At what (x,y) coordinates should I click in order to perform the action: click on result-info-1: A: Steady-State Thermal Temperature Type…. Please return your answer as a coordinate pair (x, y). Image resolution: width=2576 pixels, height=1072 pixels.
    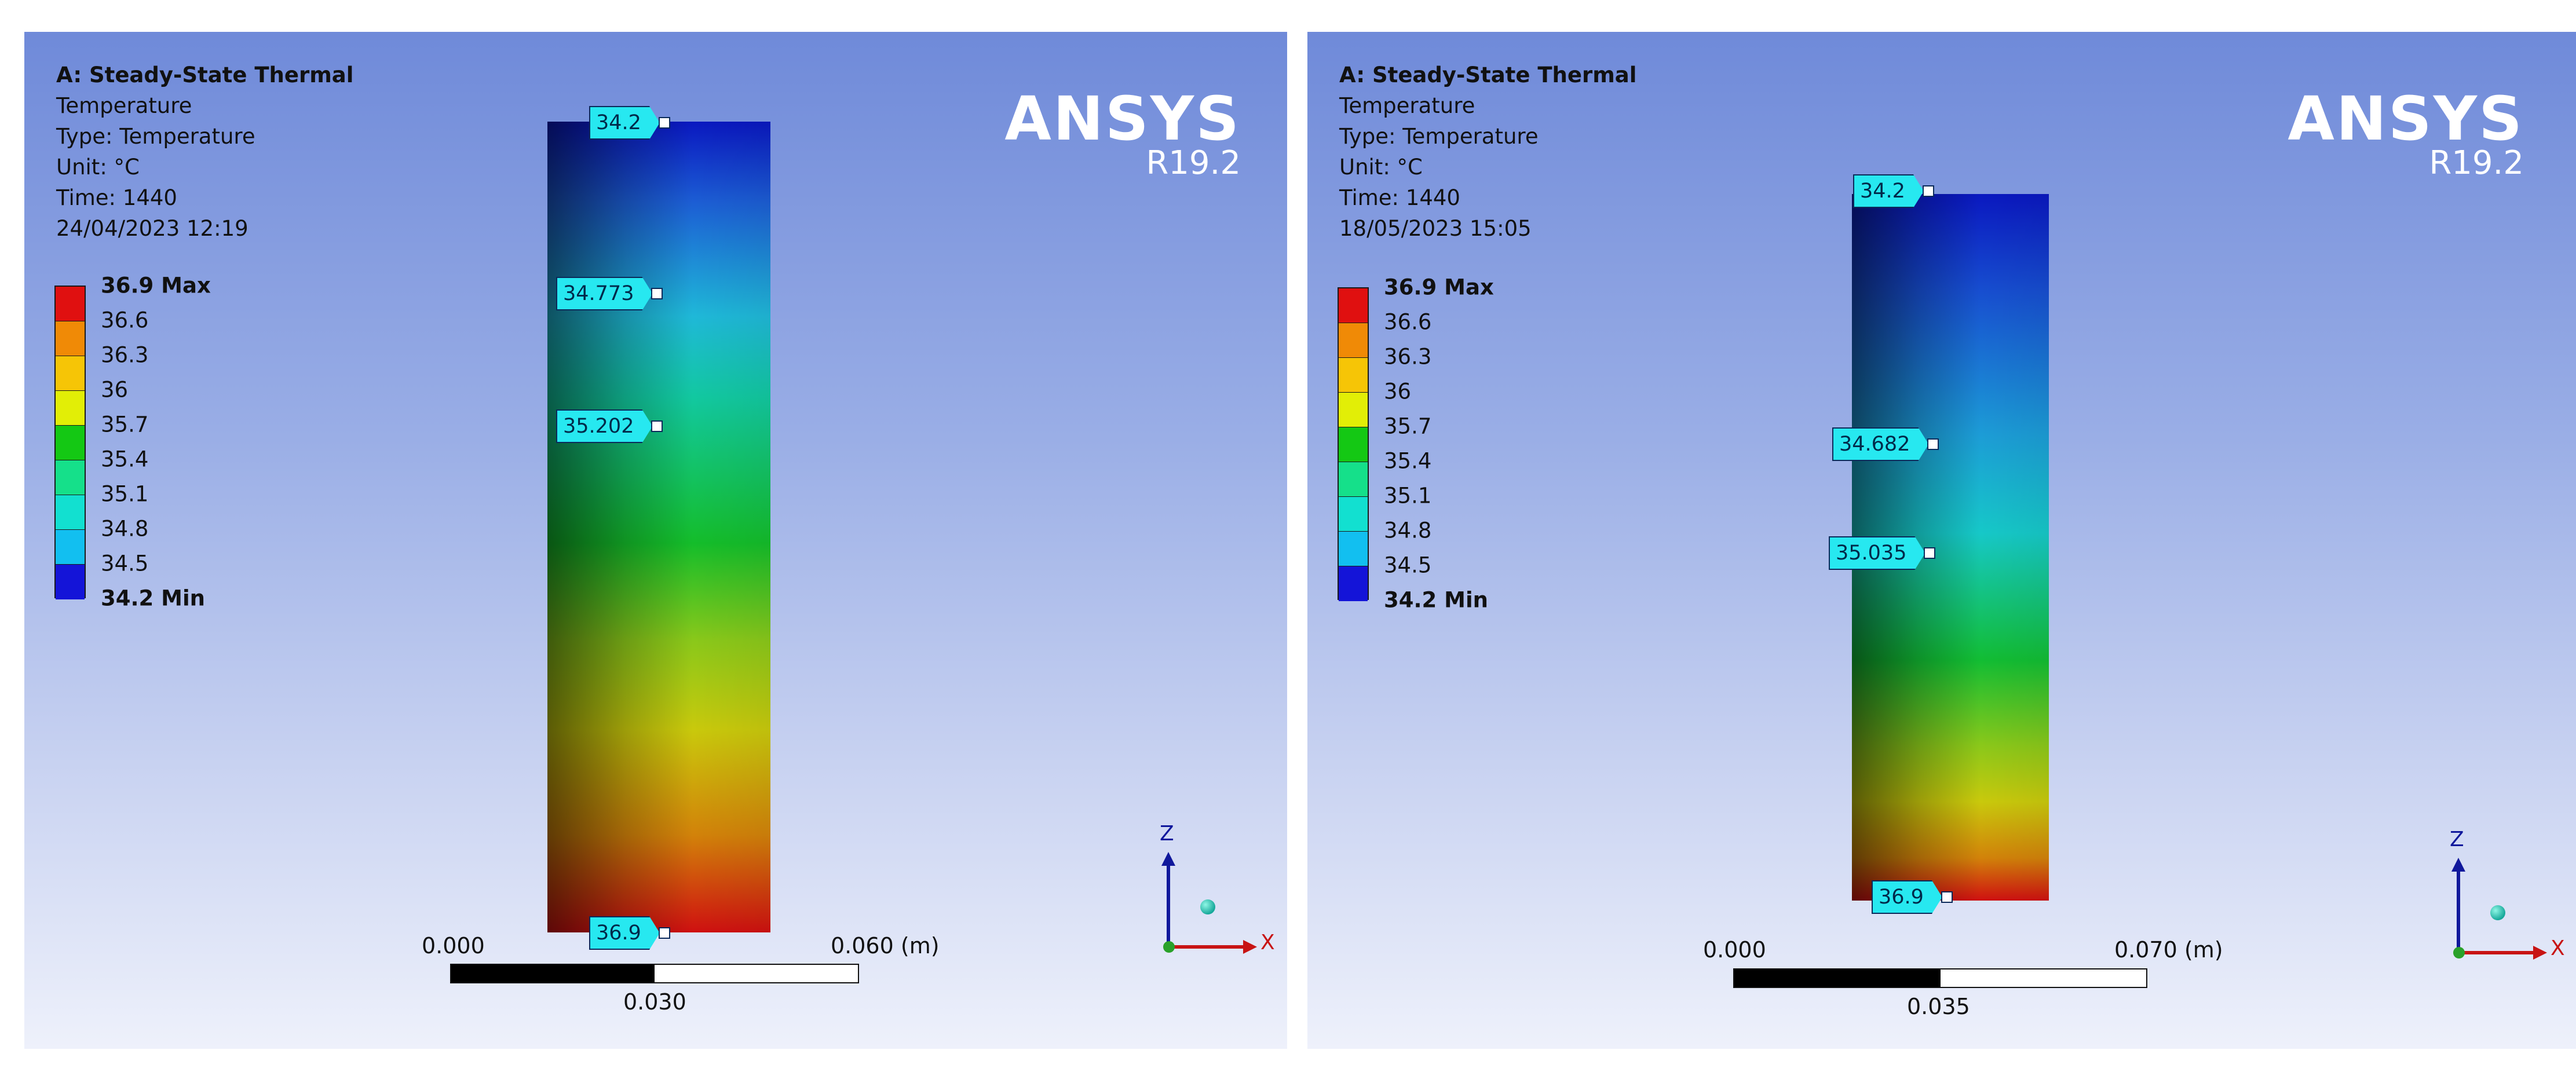
    Looking at the image, I should click on (205, 152).